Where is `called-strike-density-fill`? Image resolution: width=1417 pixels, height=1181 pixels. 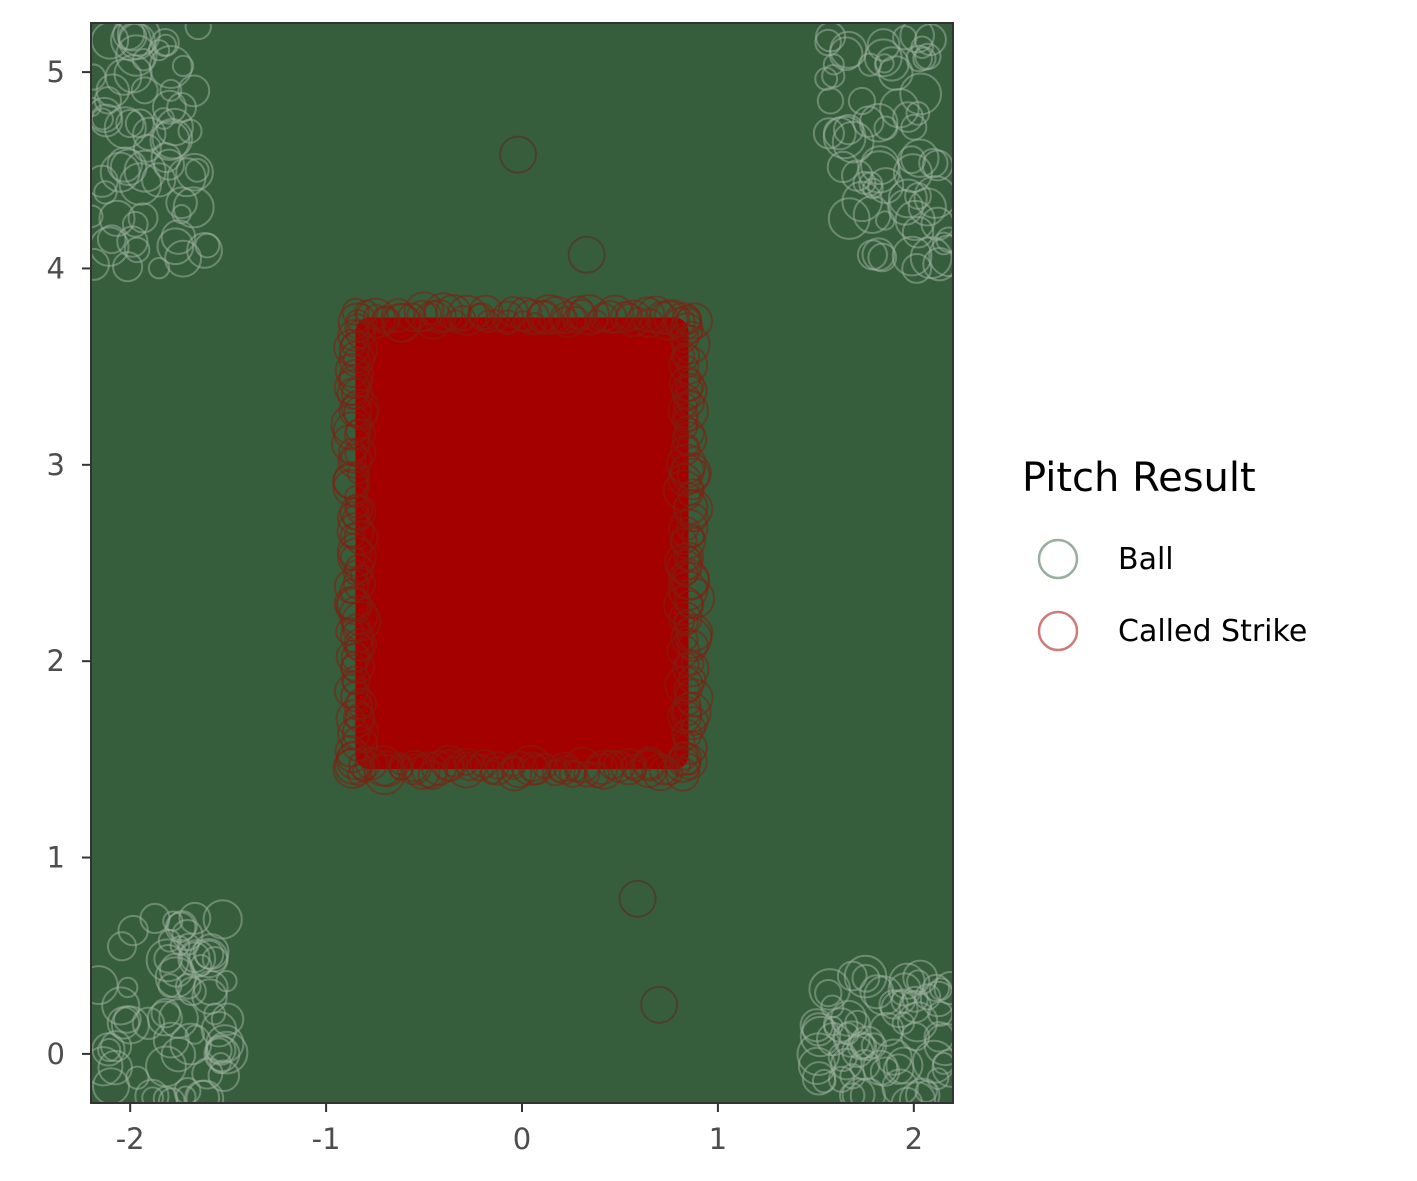
called-strike-density-fill is located at coordinates (522, 543).